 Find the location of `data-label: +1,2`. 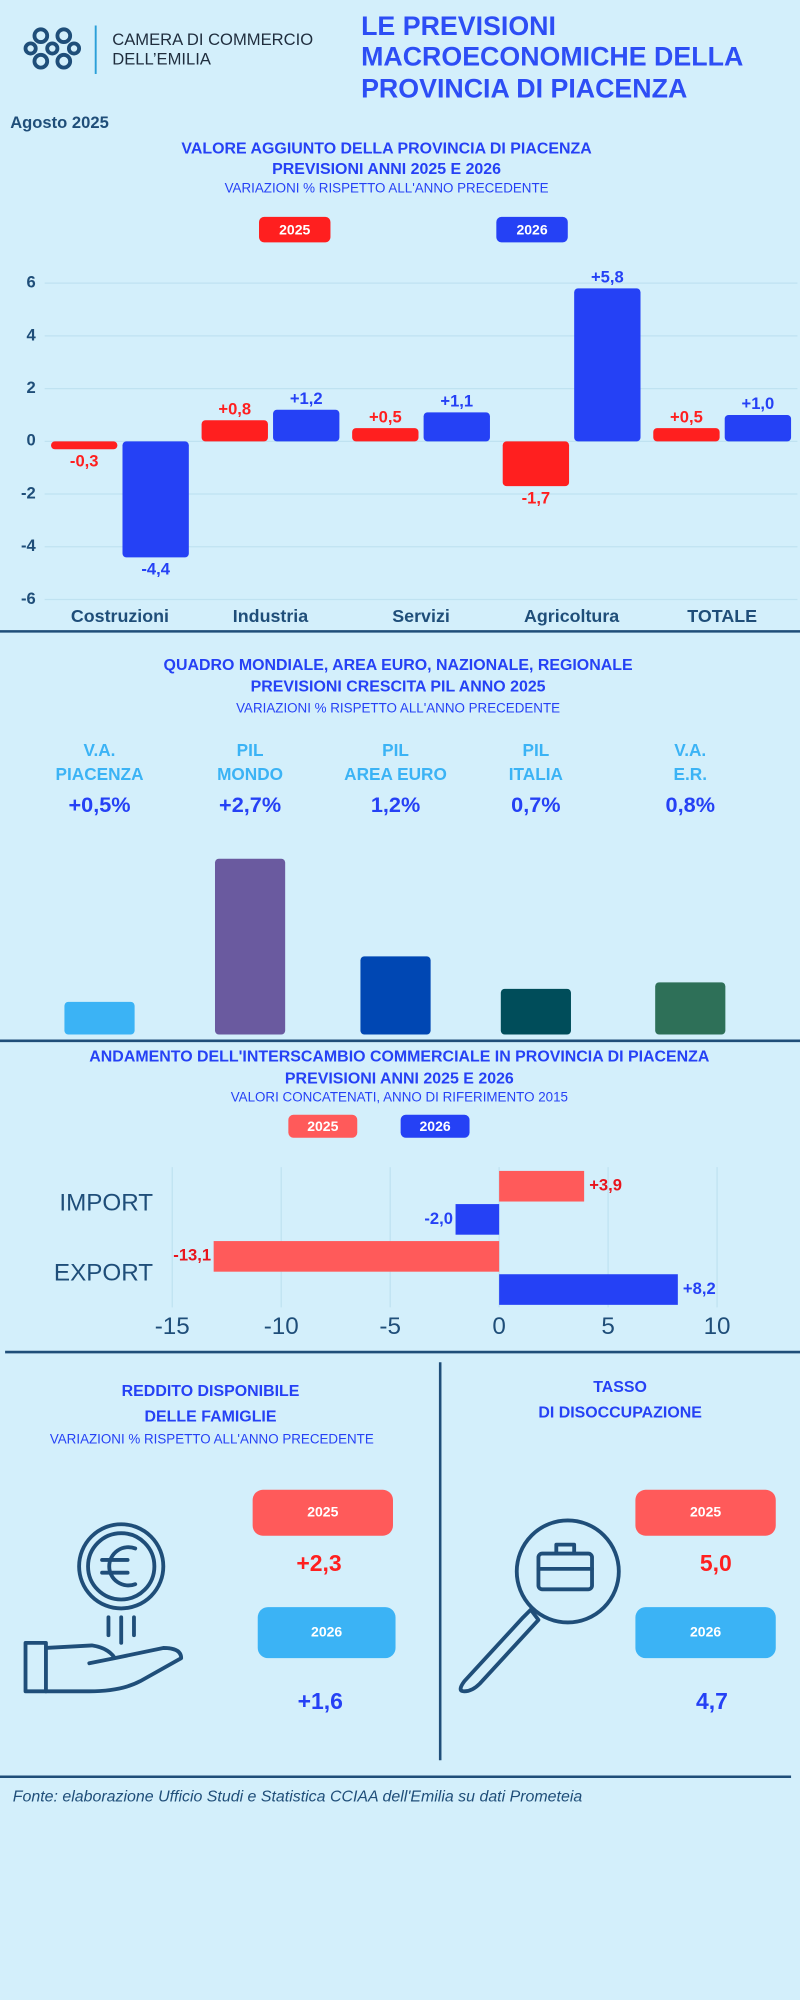

data-label: +1,2 is located at coordinates (306, 398).